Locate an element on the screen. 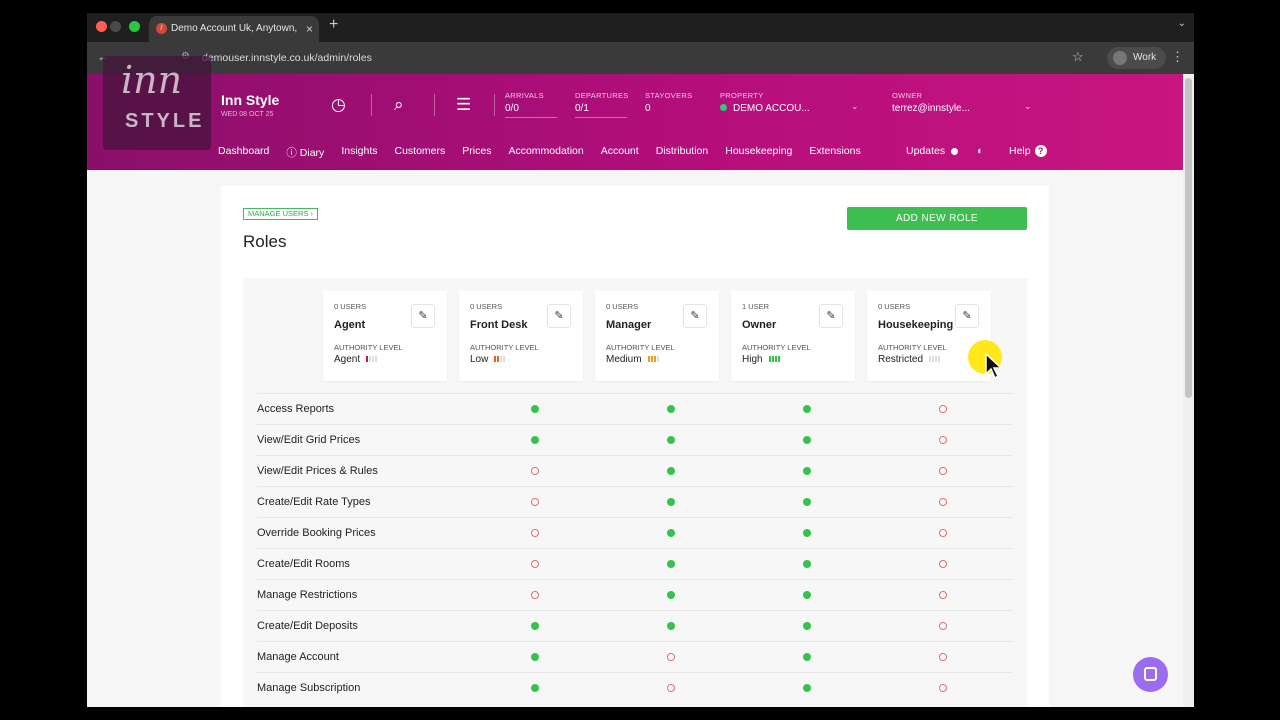 The width and height of the screenshot is (1280, 720). departures-value: 0/1 is located at coordinates (582, 108).